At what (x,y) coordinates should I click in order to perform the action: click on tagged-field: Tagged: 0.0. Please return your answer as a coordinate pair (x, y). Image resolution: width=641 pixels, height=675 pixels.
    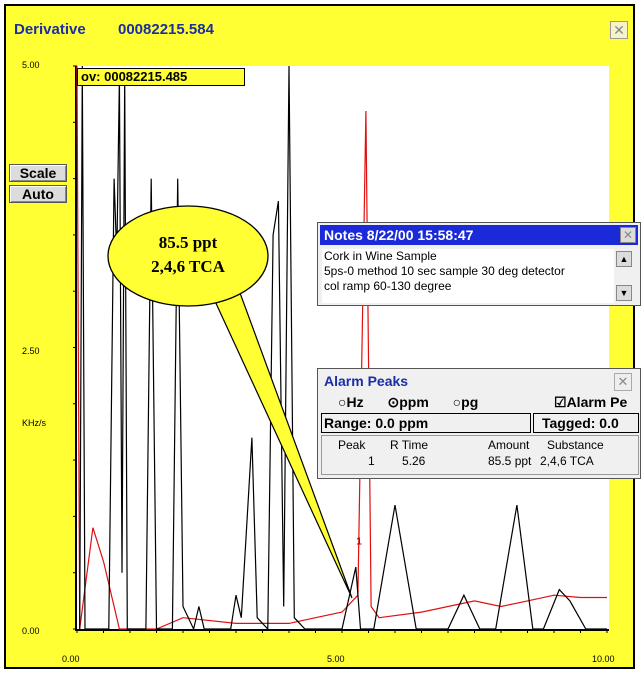
    Looking at the image, I should click on (586, 423).